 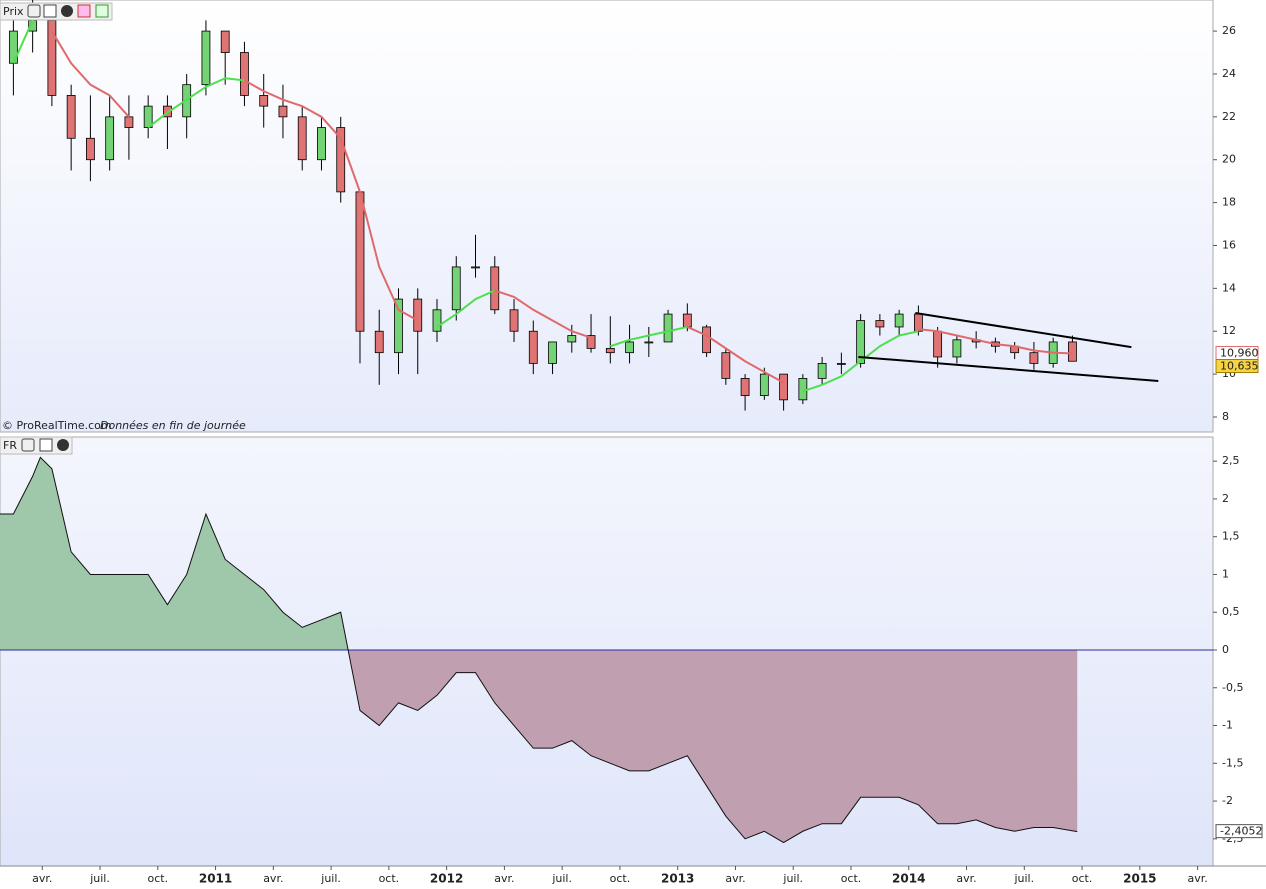 What do you see at coordinates (57, 425) in the screenshot?
I see `footer: © ProRealTime.com` at bounding box center [57, 425].